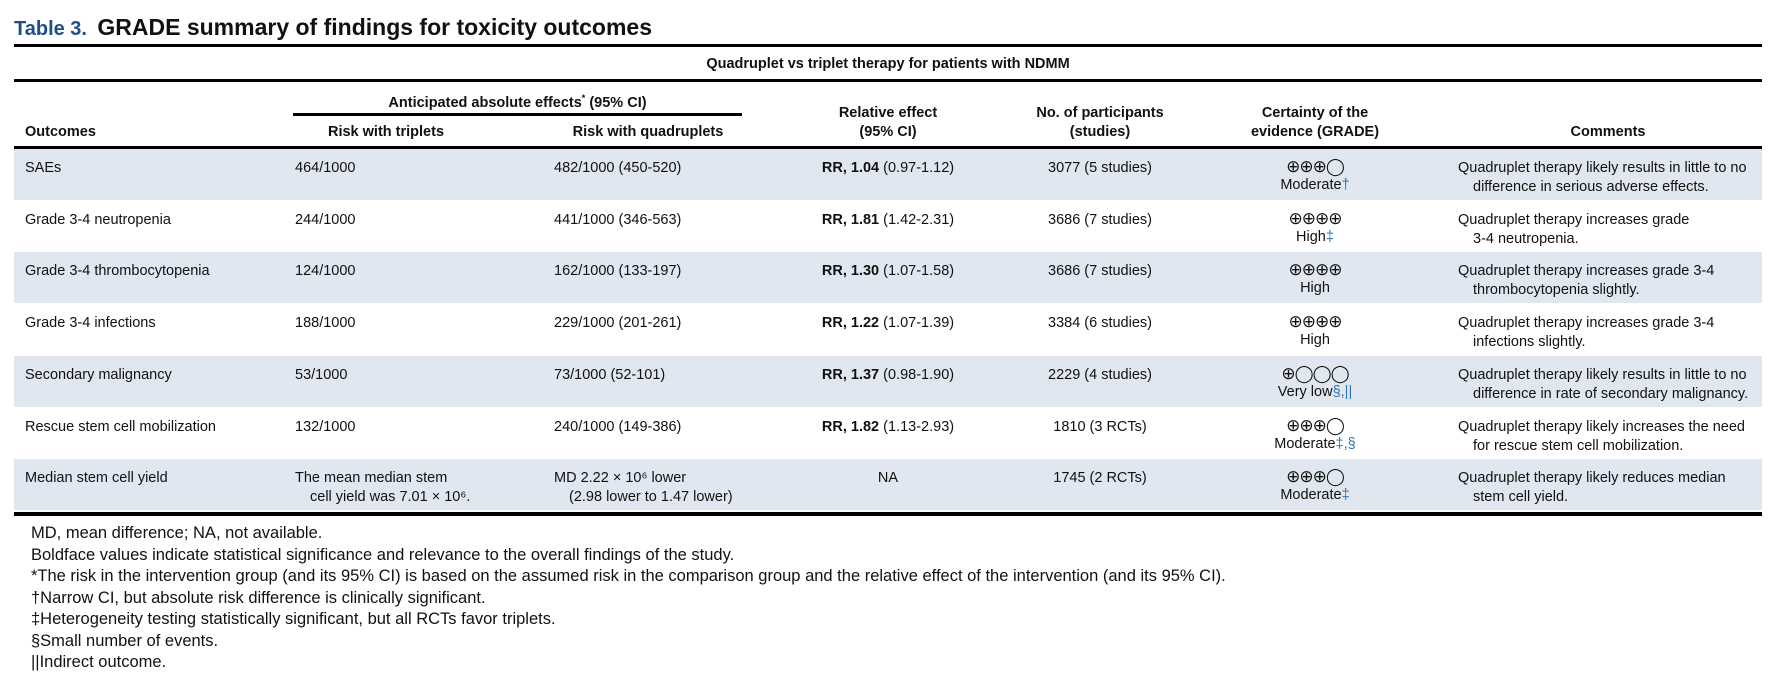 The width and height of the screenshot is (1776, 682). I want to click on comment-text: difference in serious adverse effects., so click(1591, 187).